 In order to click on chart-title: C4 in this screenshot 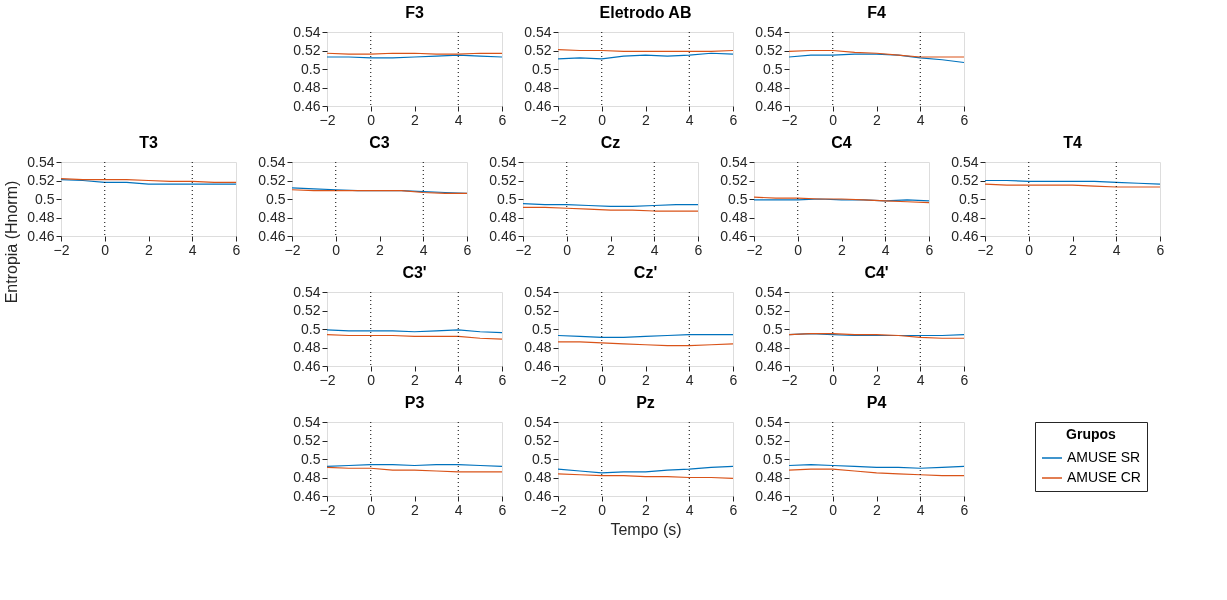, I will do `click(841, 142)`.